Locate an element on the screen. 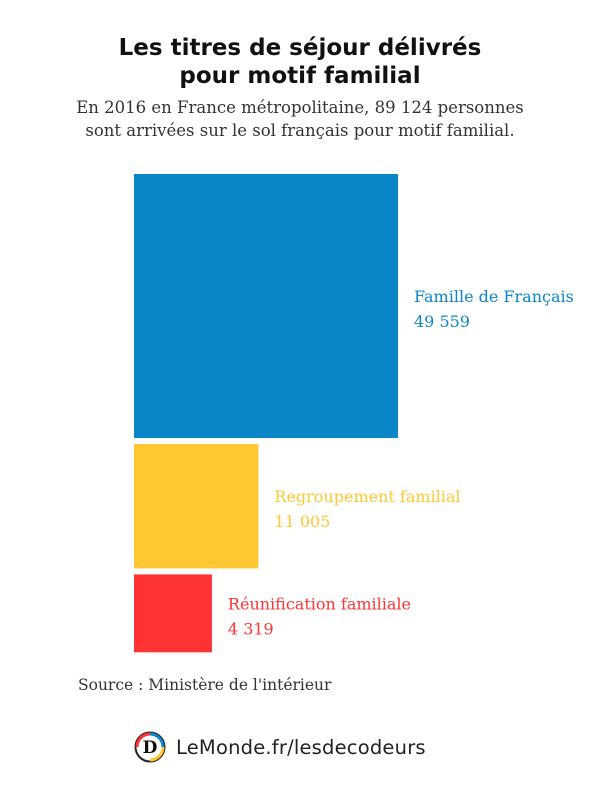 This screenshot has width=600, height=797. series-label-1: Famille de Français is located at coordinates (494, 296).